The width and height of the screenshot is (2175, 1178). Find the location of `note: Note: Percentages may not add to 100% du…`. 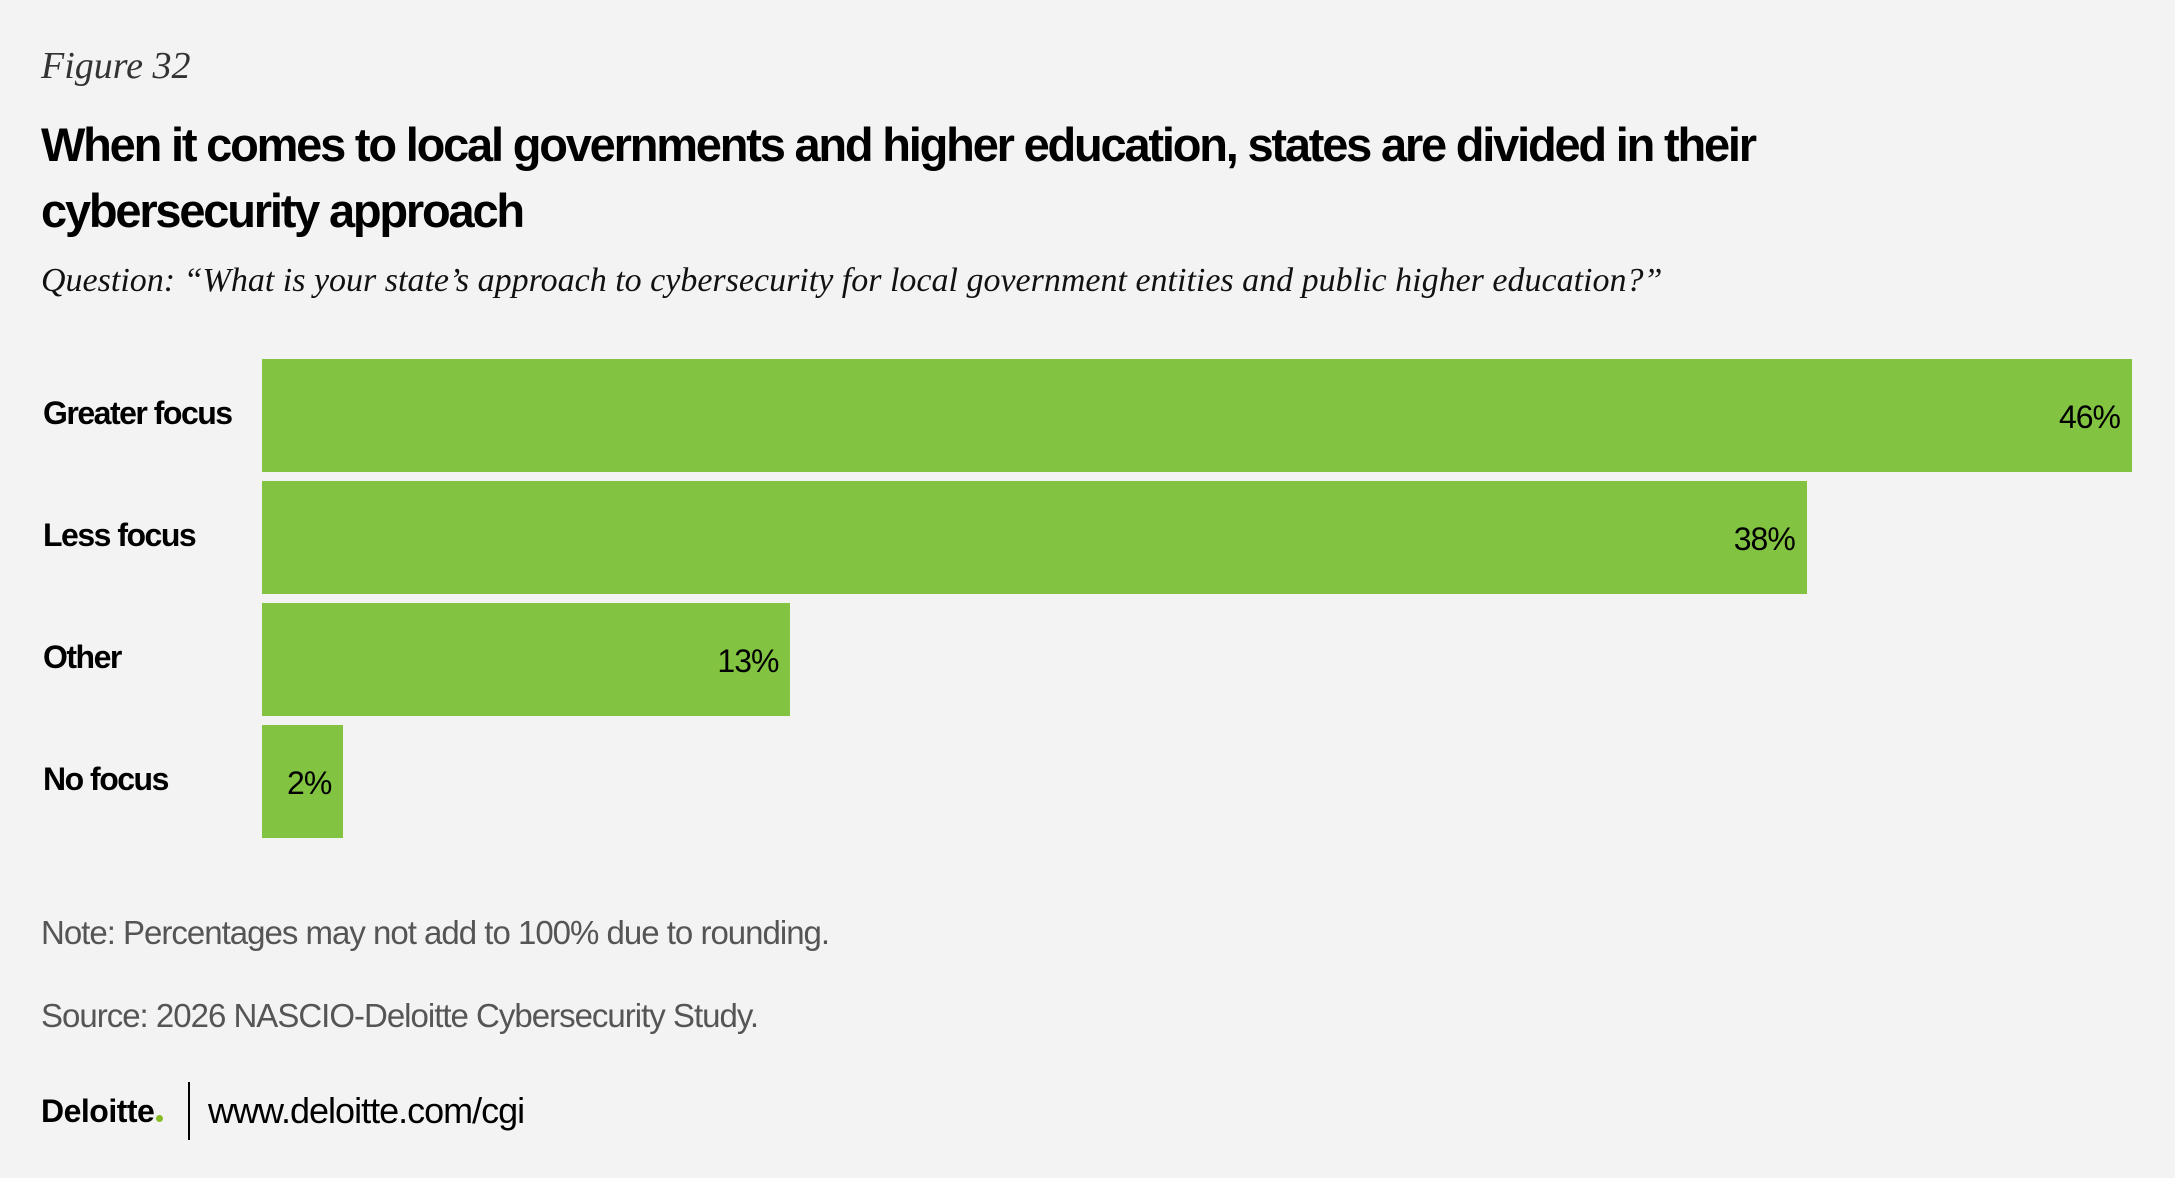

note: Note: Percentages may not add to 100% du… is located at coordinates (435, 932).